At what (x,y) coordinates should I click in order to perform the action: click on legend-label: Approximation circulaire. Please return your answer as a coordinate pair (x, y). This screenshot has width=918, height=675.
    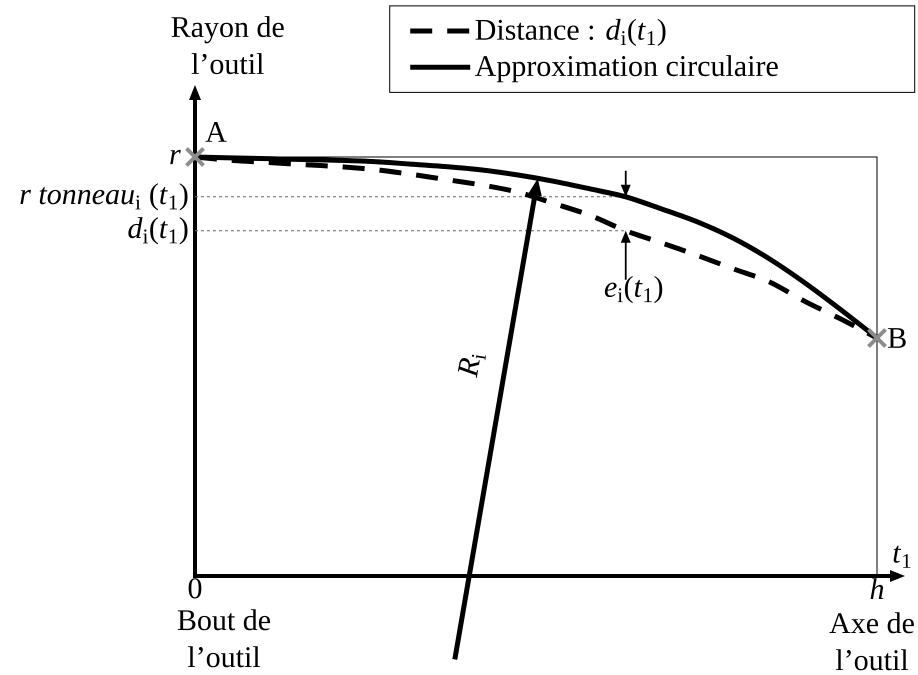
    Looking at the image, I should click on (626, 68).